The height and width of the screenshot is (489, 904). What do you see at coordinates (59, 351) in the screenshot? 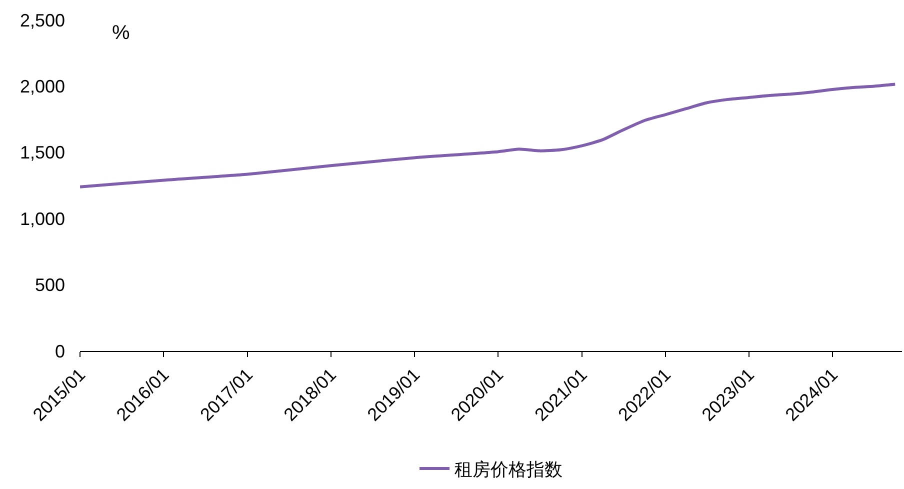
I see `y-tick-label: 0` at bounding box center [59, 351].